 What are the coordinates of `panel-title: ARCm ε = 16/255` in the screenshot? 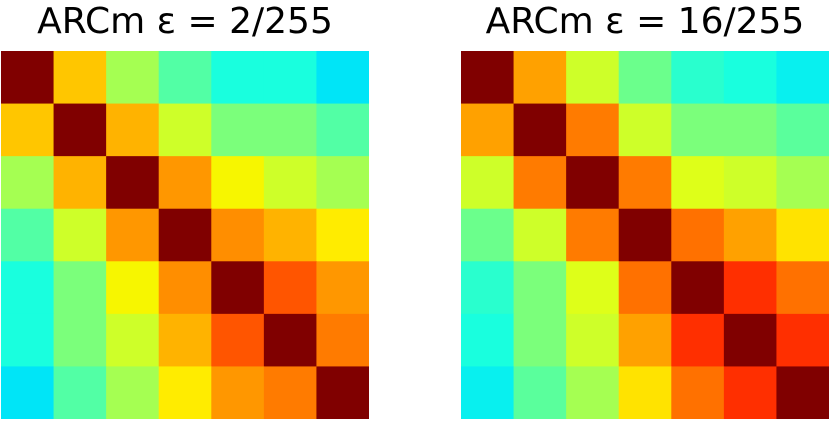 It's located at (645, 21).